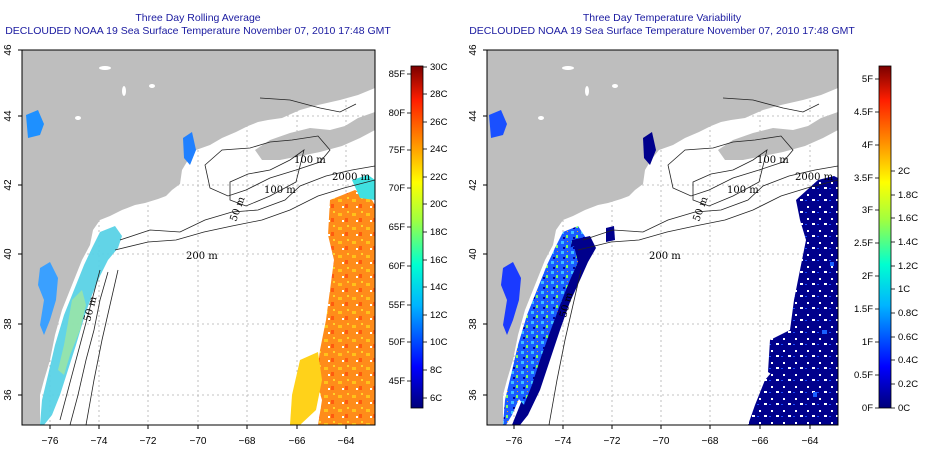  What do you see at coordinates (439, 149) in the screenshot?
I see `colorbar-label: 24C` at bounding box center [439, 149].